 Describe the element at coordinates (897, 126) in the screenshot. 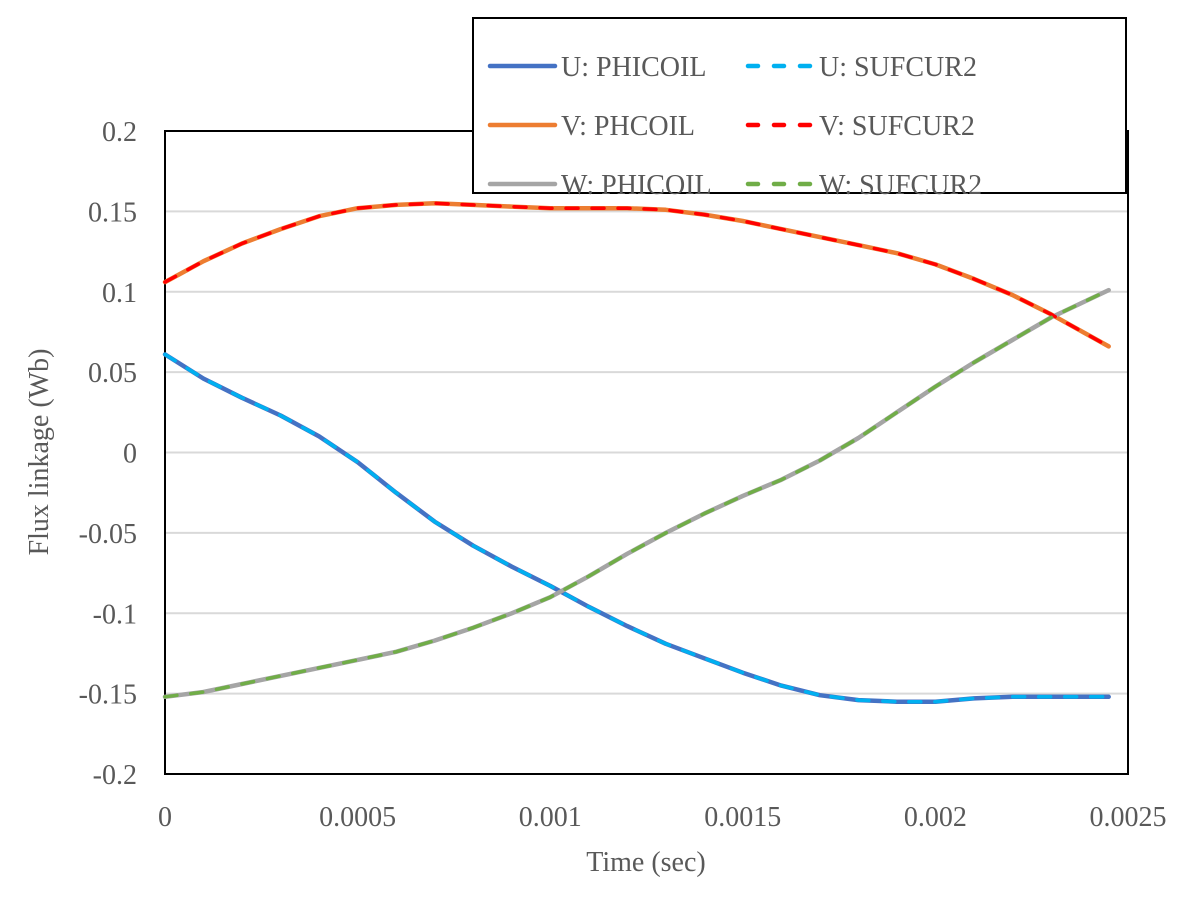

I see `legend-label: V: SUFCUR2` at that location.